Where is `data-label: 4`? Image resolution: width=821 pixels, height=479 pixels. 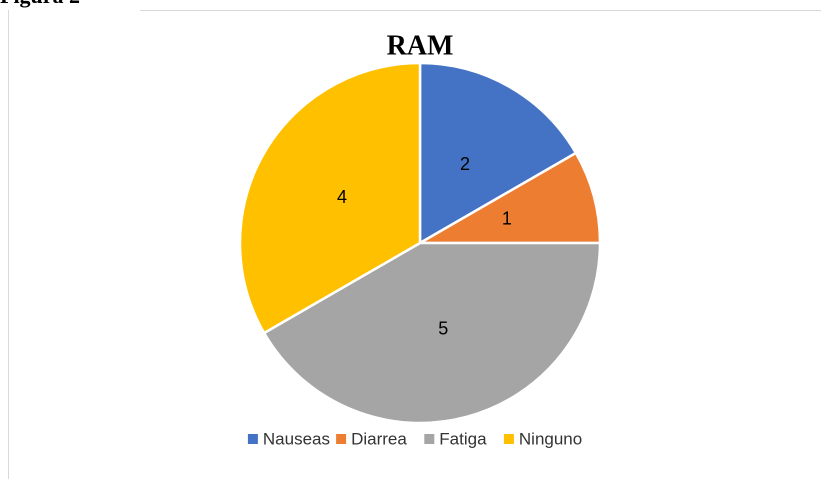 data-label: 4 is located at coordinates (342, 197).